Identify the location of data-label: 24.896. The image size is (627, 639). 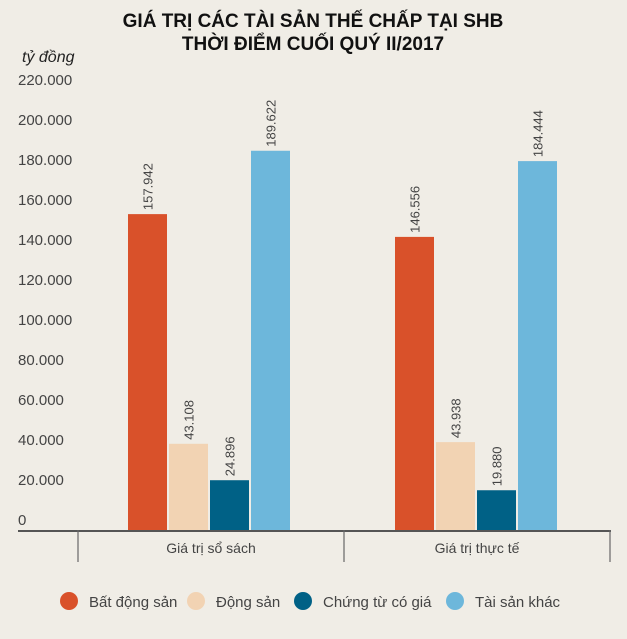
(230, 456).